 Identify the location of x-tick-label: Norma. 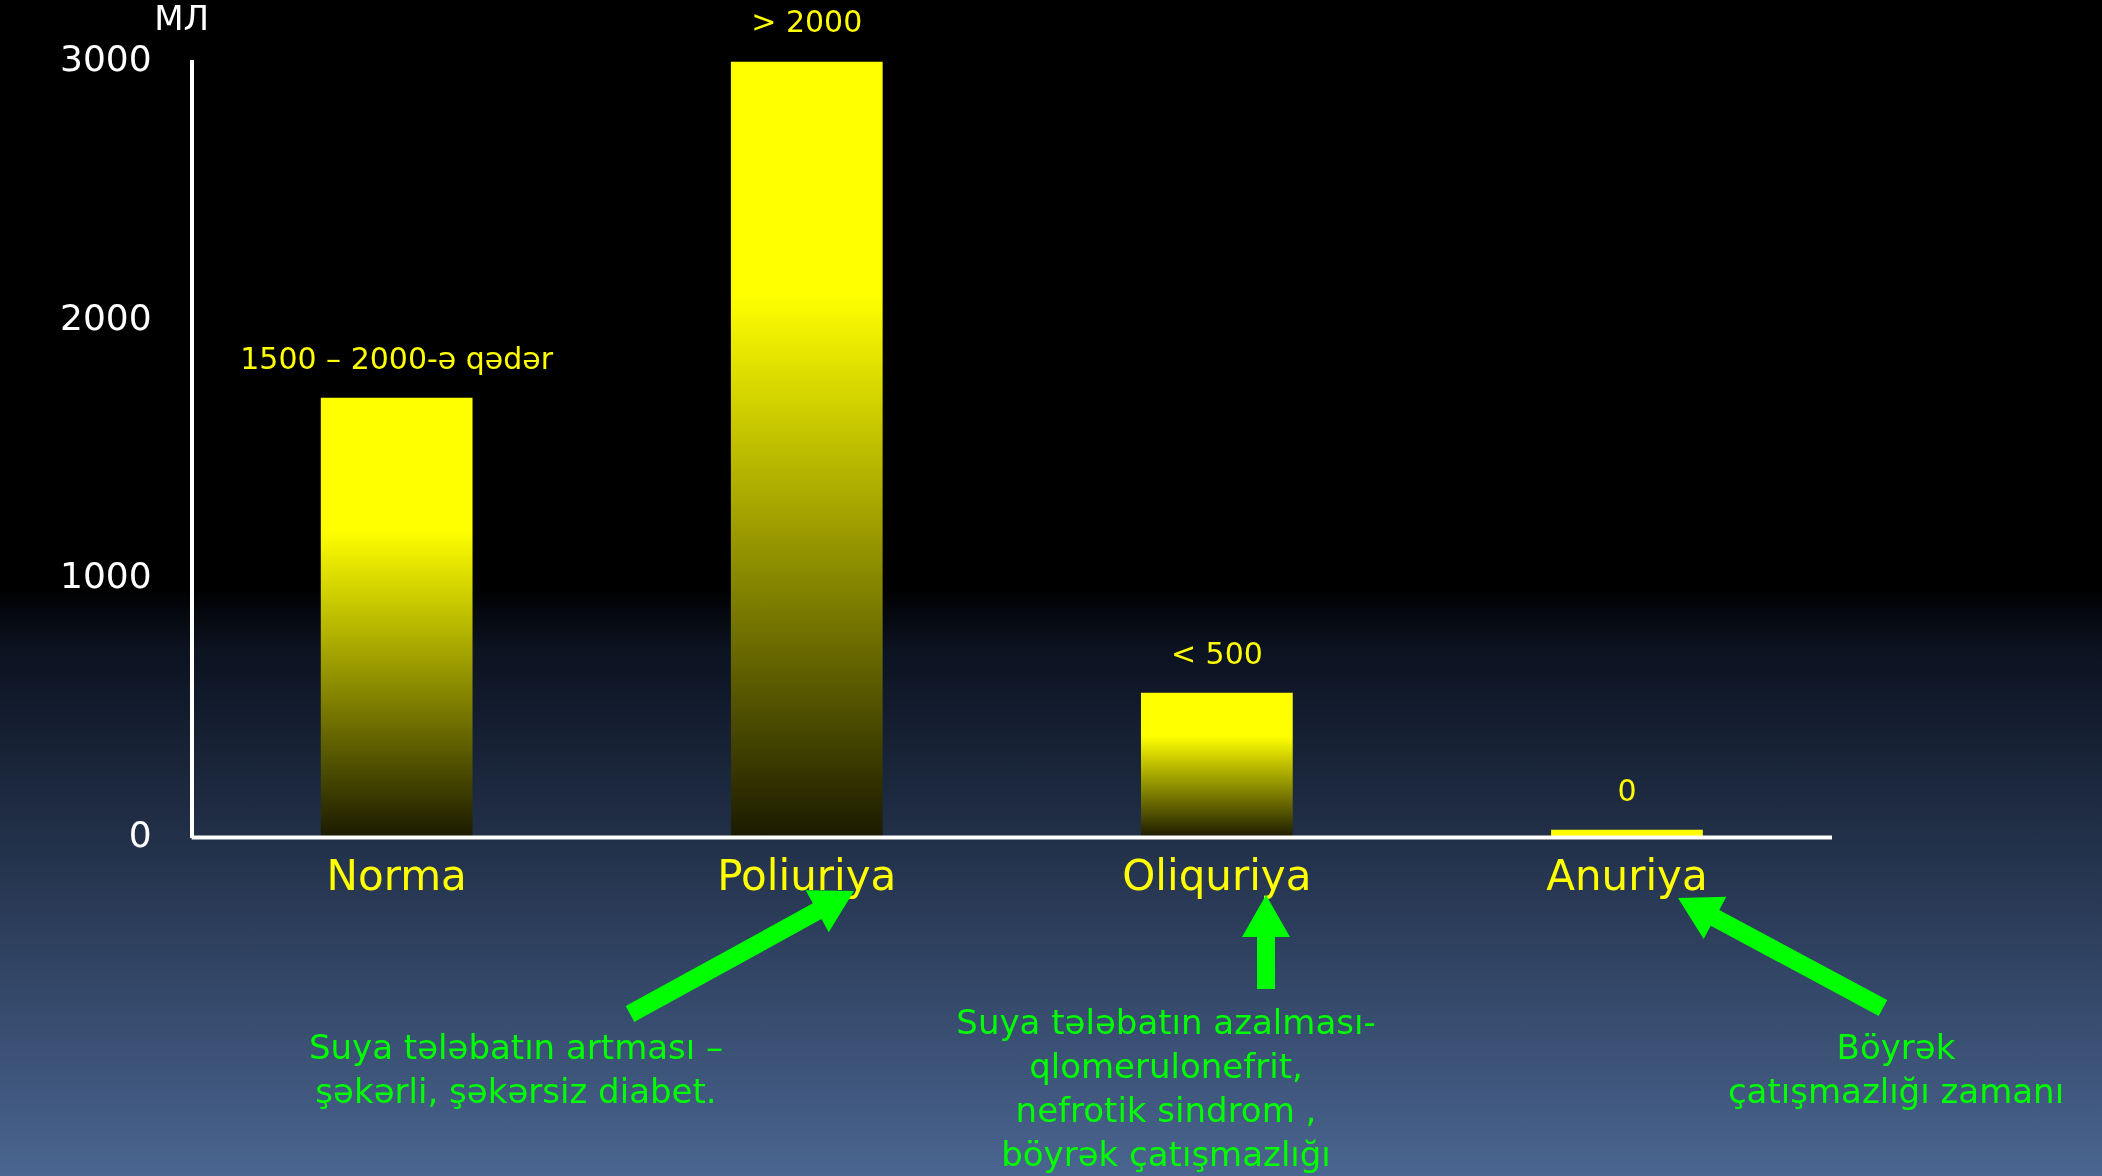
(396, 875).